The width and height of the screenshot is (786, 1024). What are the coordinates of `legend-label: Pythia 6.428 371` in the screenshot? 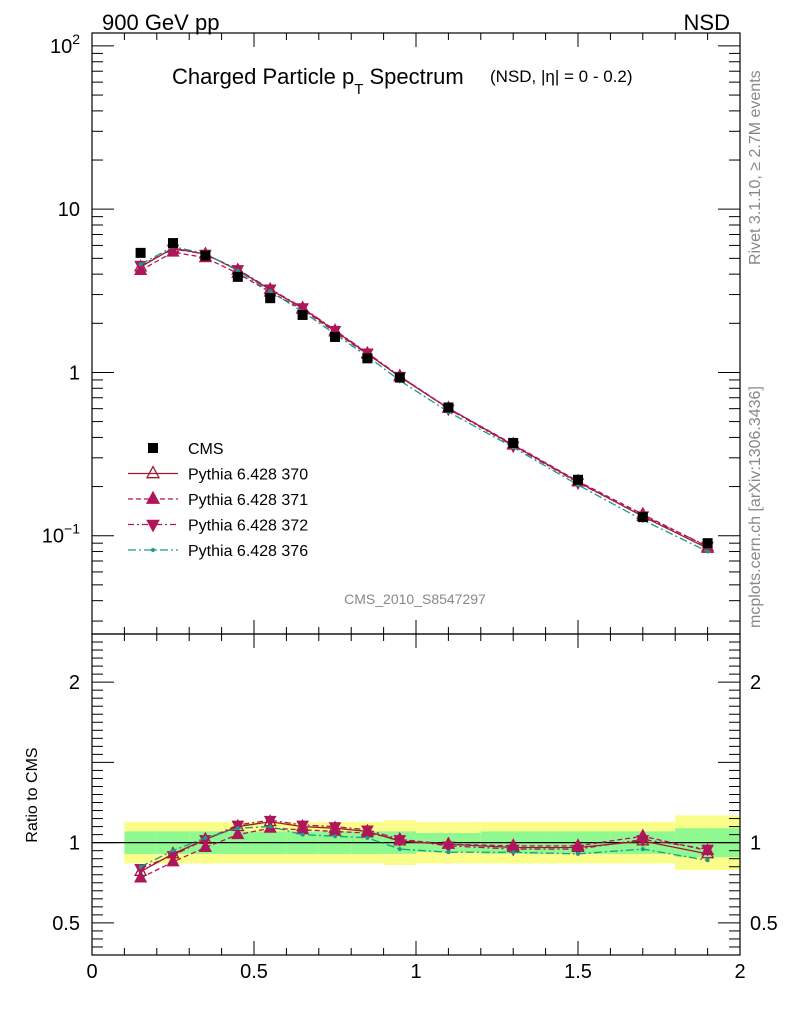 It's located at (248, 500).